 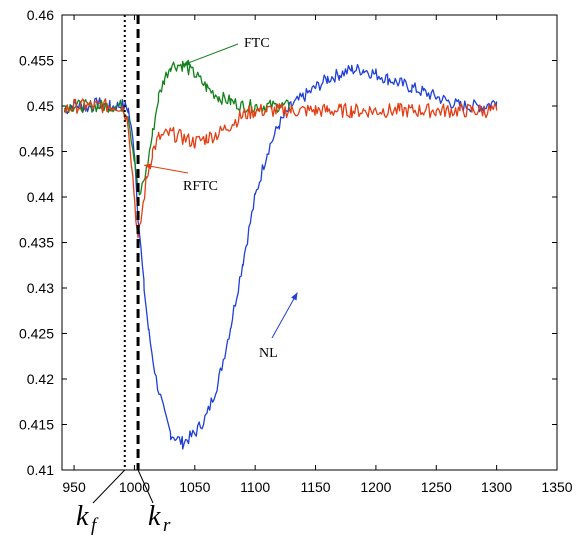 What do you see at coordinates (294, 296) in the screenshot?
I see `annotation-arrowhead-nl` at bounding box center [294, 296].